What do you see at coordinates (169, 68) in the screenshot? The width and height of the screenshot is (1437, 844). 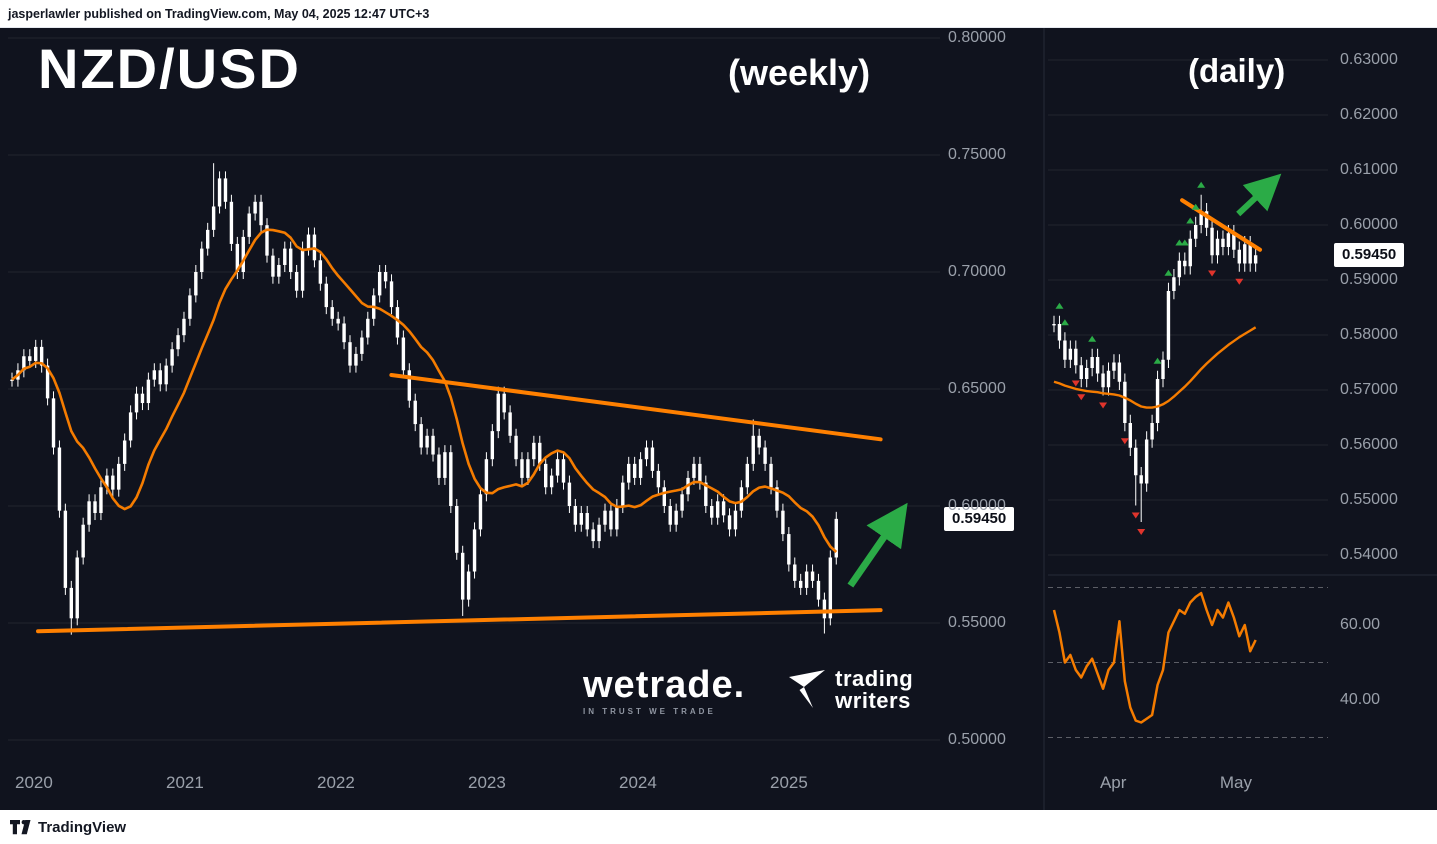 I see `symbol-title: NZD/USD` at bounding box center [169, 68].